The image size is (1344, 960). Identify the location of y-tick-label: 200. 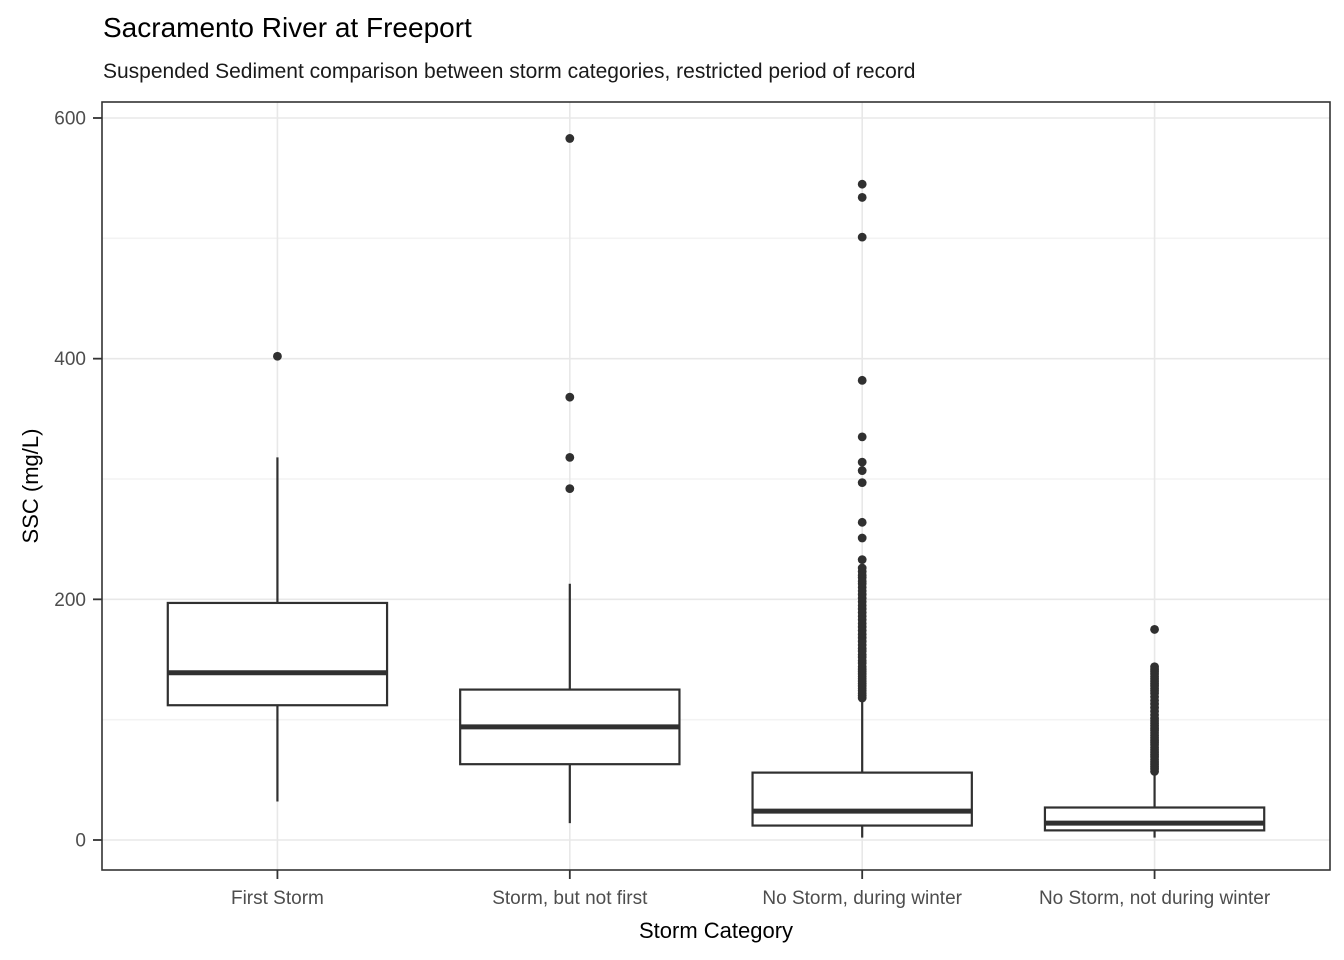
(70, 600).